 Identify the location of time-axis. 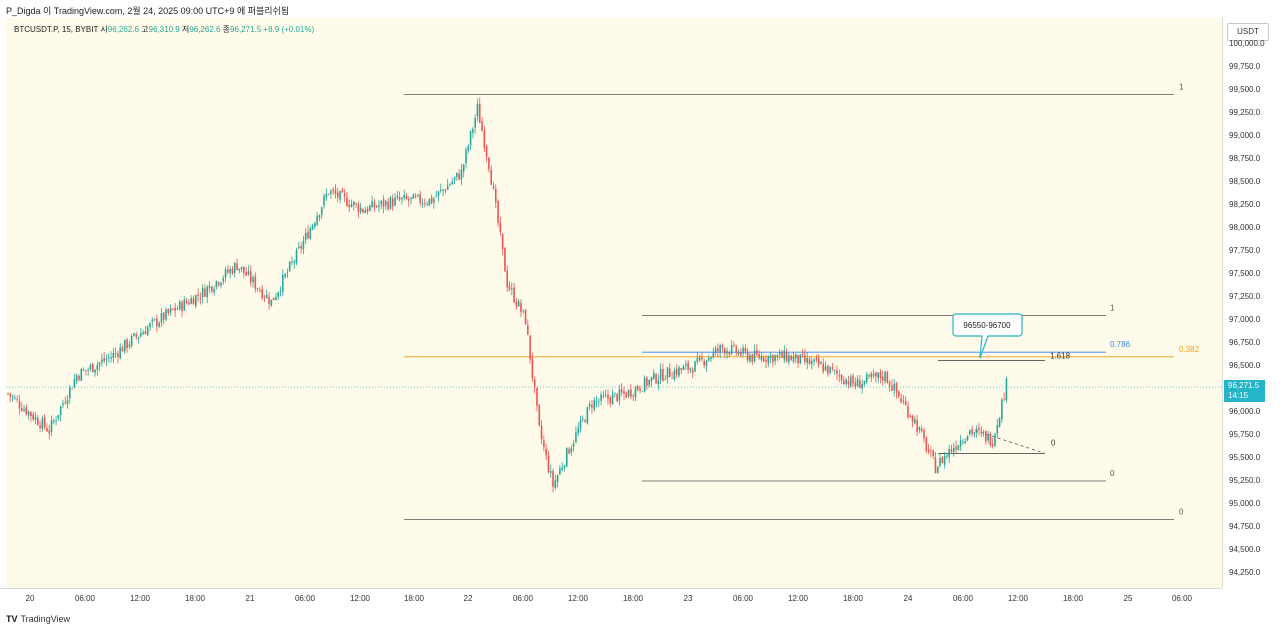
(611, 599).